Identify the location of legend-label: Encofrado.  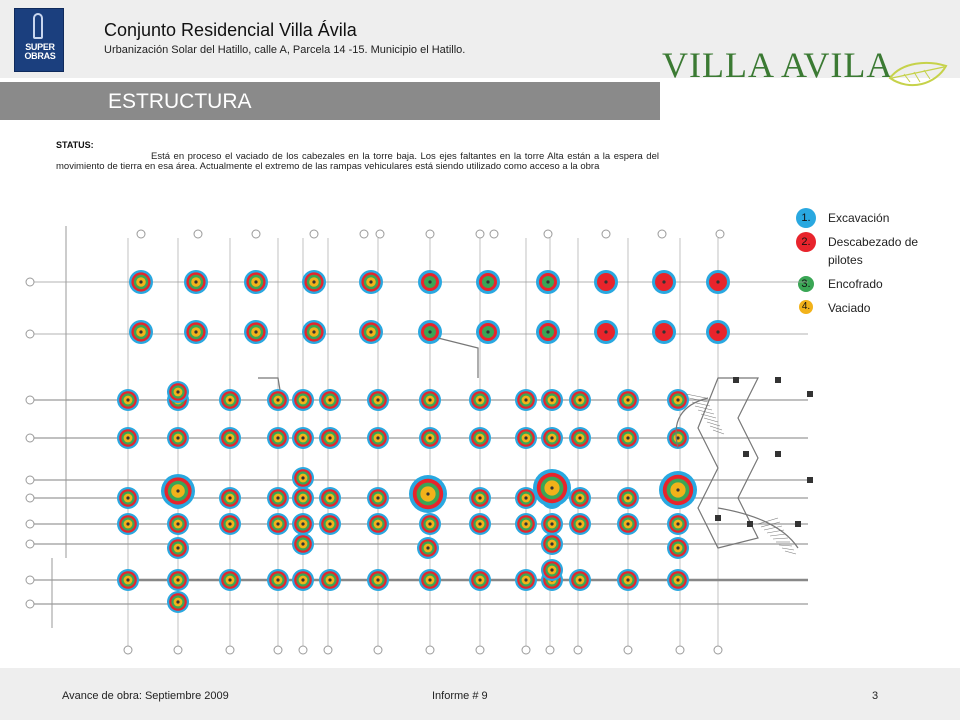
(855, 284).